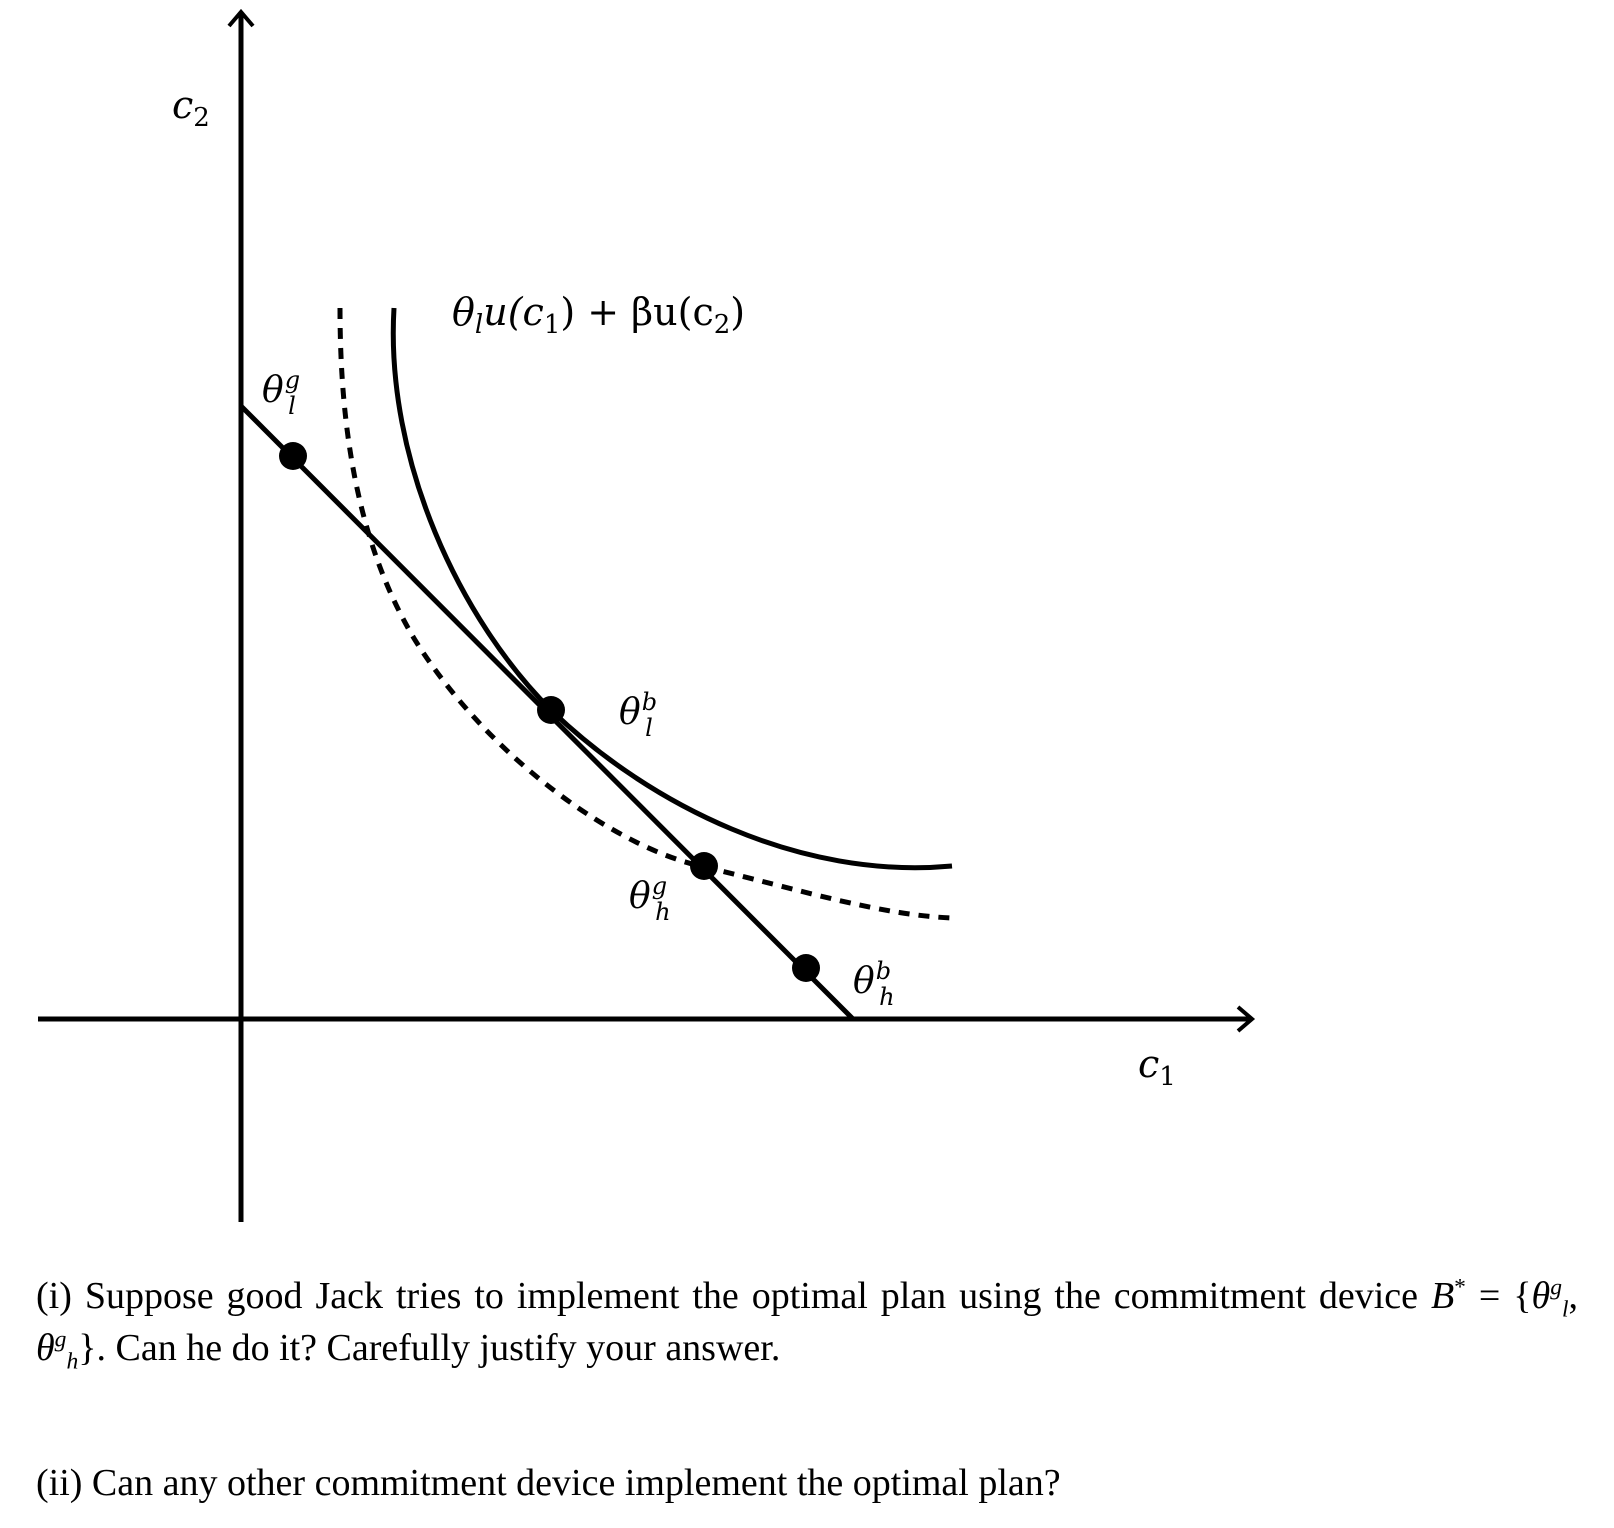  Describe the element at coordinates (551, 710) in the screenshot. I see `point-theta-l-b` at that location.